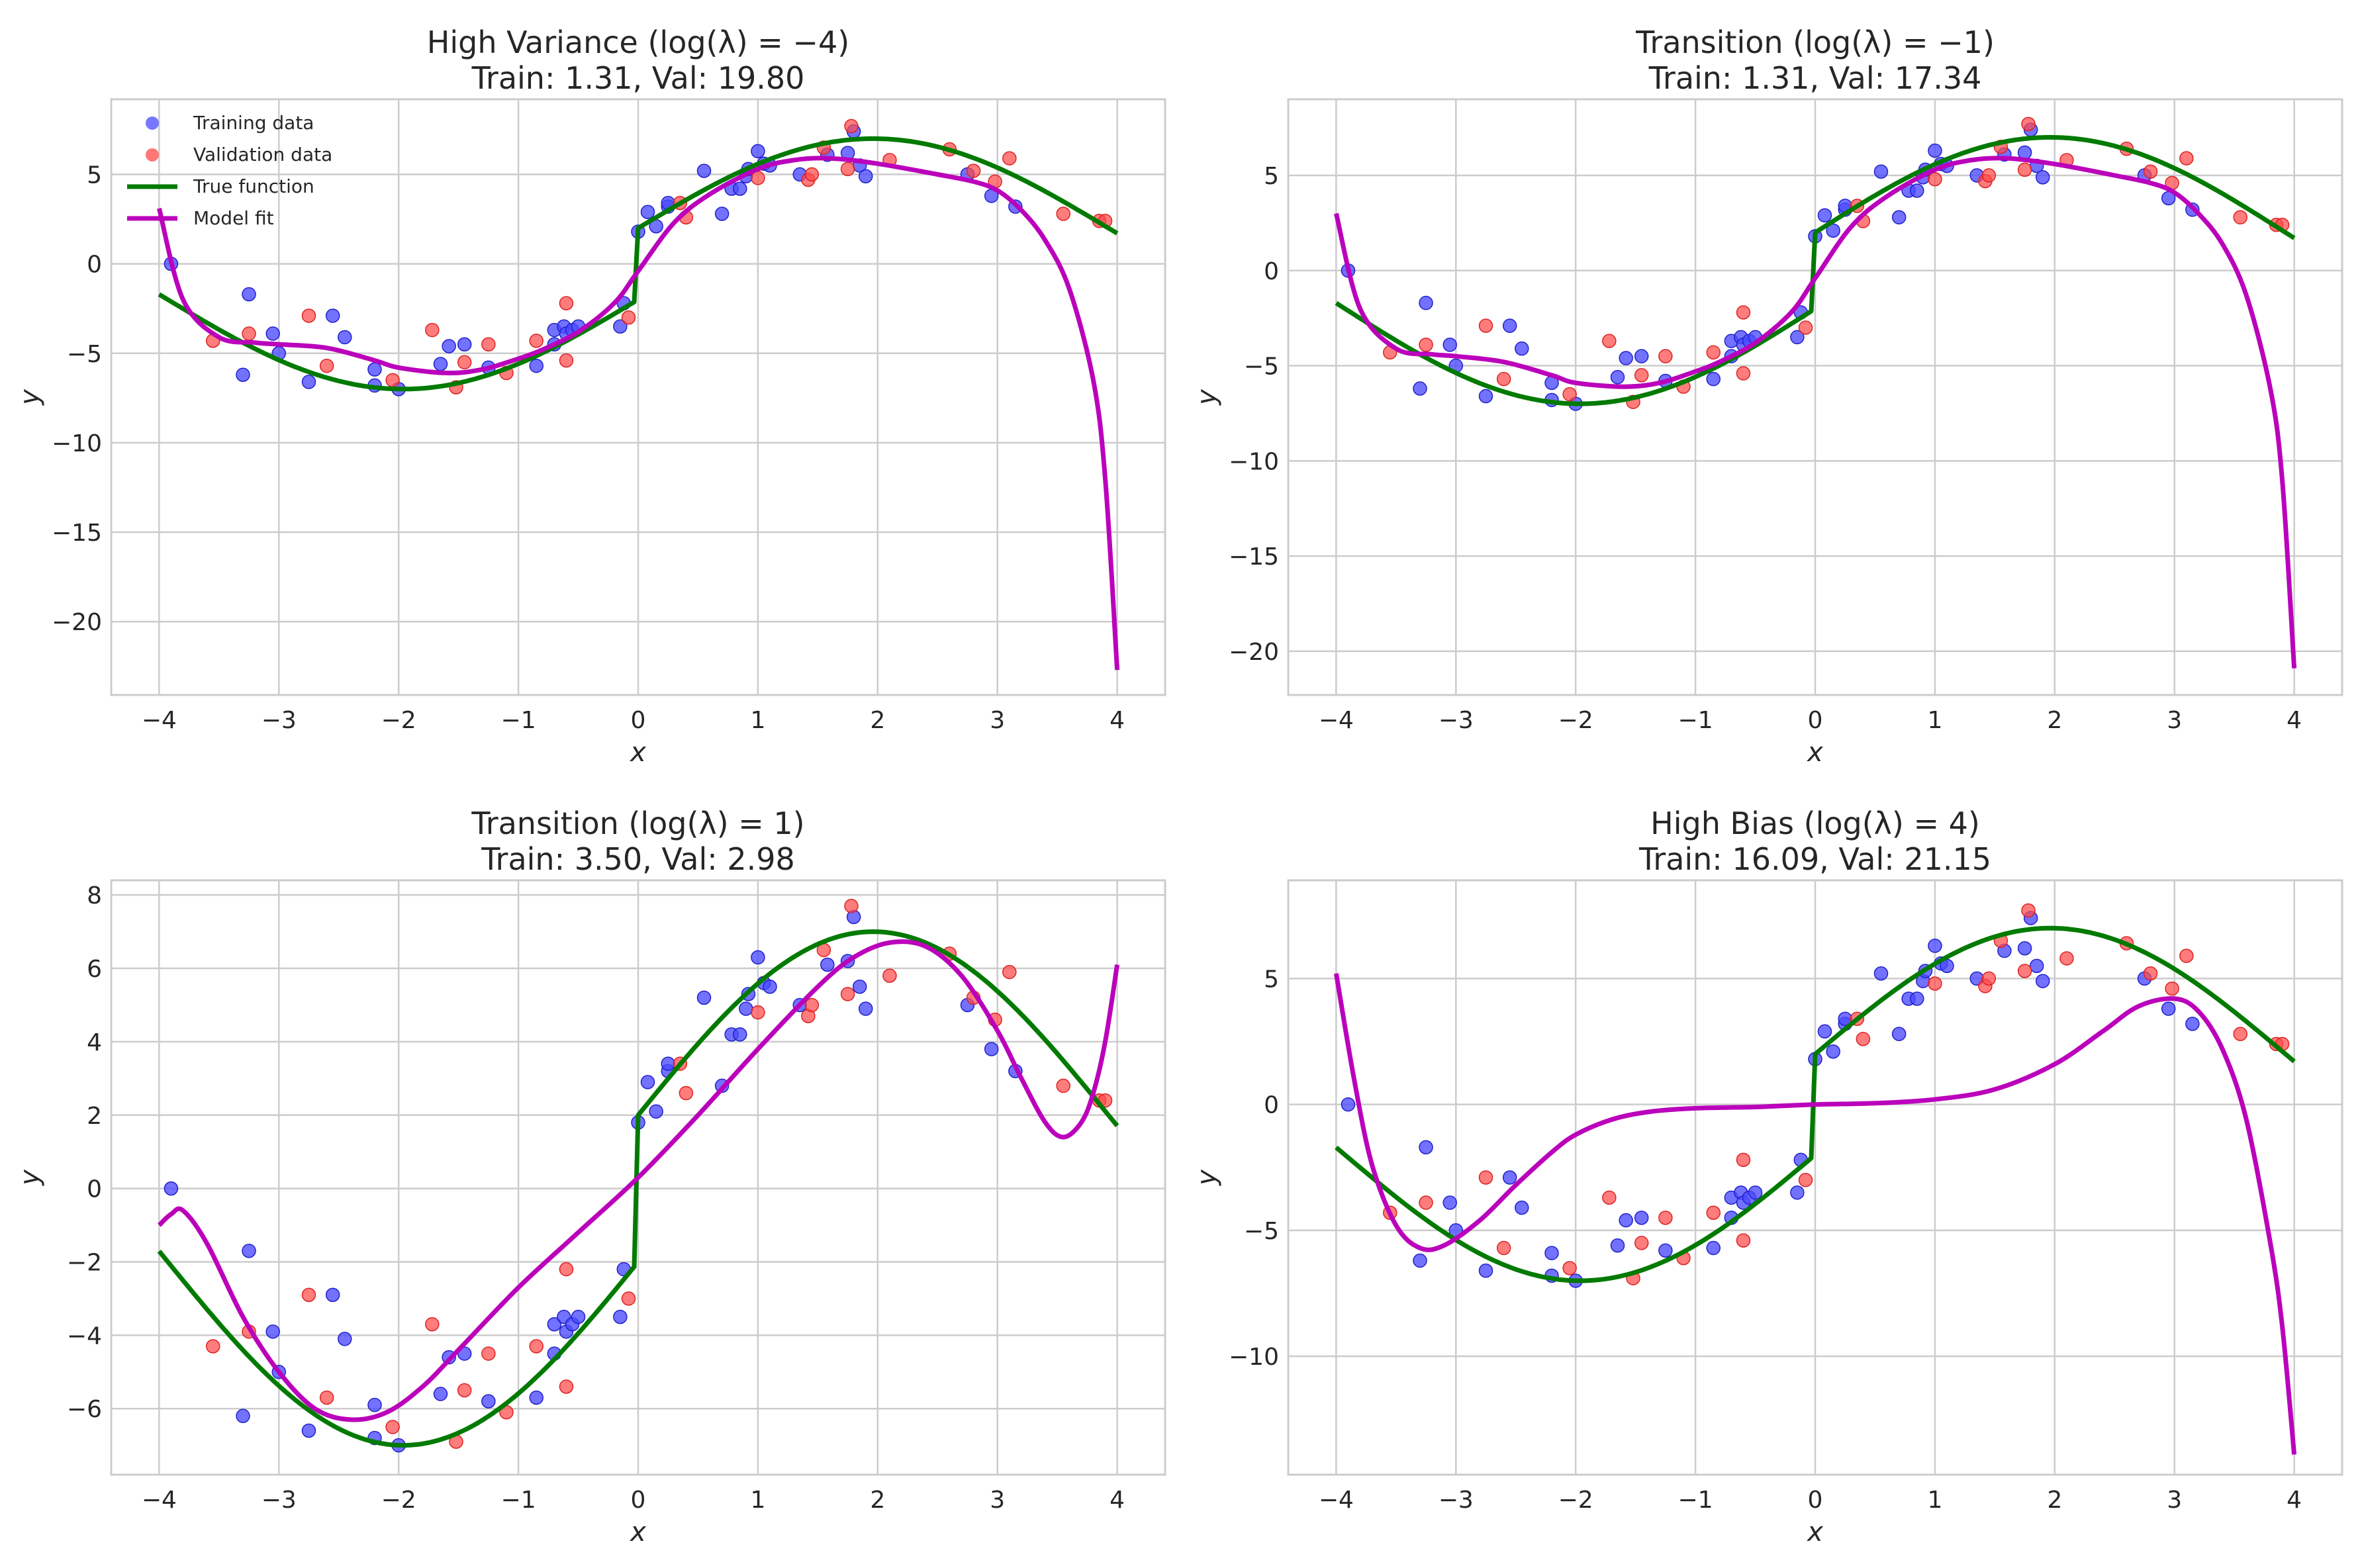 The width and height of the screenshot is (2362, 1568). What do you see at coordinates (638, 859) in the screenshot?
I see `panel-subtitle: Train: 3.50, Val: 2.98` at bounding box center [638, 859].